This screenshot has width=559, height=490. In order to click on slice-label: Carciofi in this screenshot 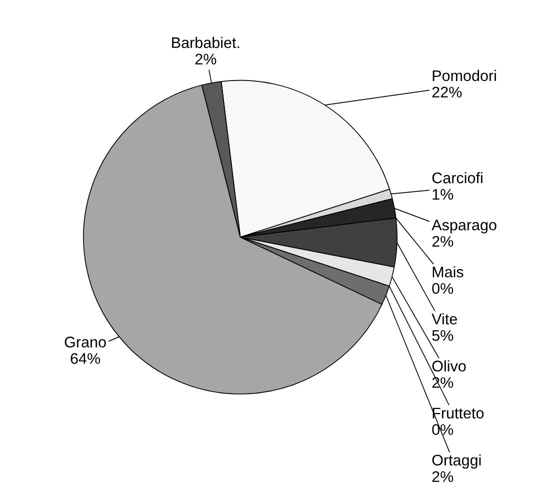, I will do `click(457, 178)`.